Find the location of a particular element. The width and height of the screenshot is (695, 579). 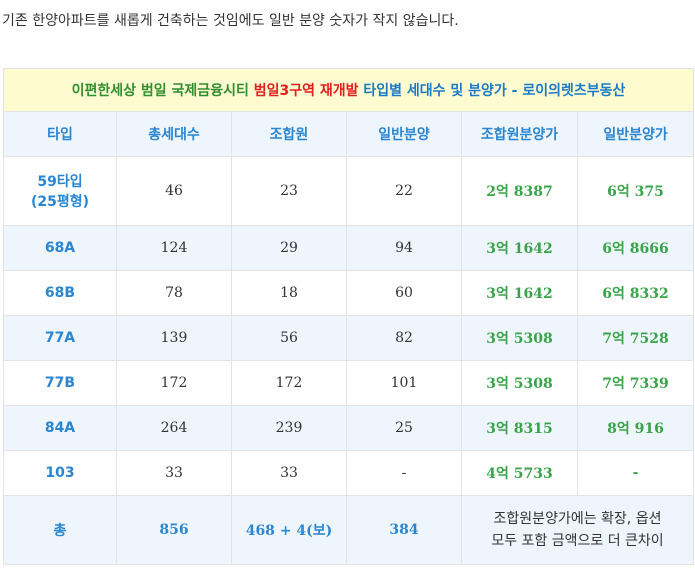

general-price-cell: 7억 7339 is located at coordinates (635, 383).